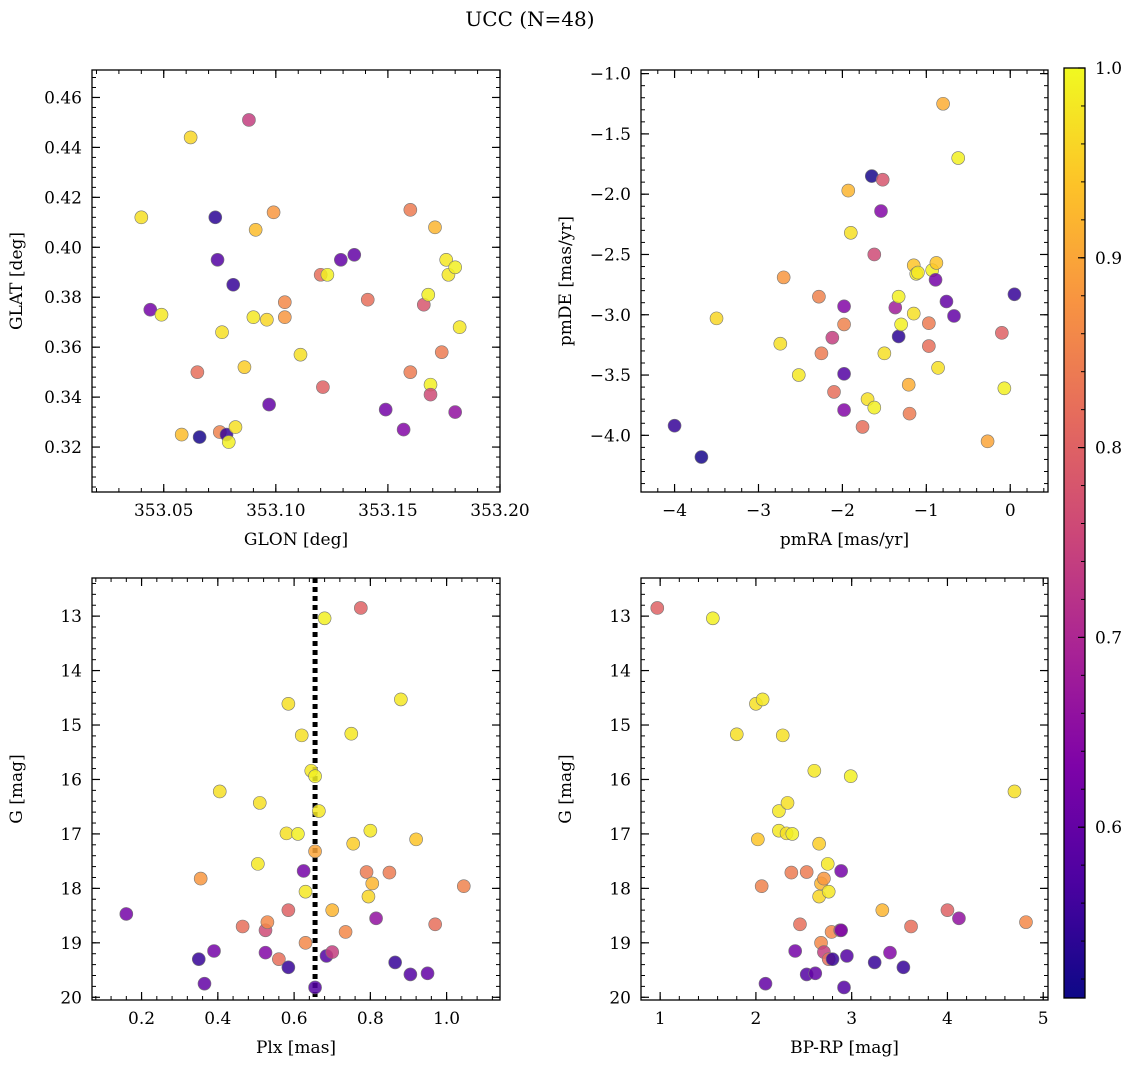 The height and width of the screenshot is (1067, 1136). I want to click on x-tick-label: 353.05, so click(163, 511).